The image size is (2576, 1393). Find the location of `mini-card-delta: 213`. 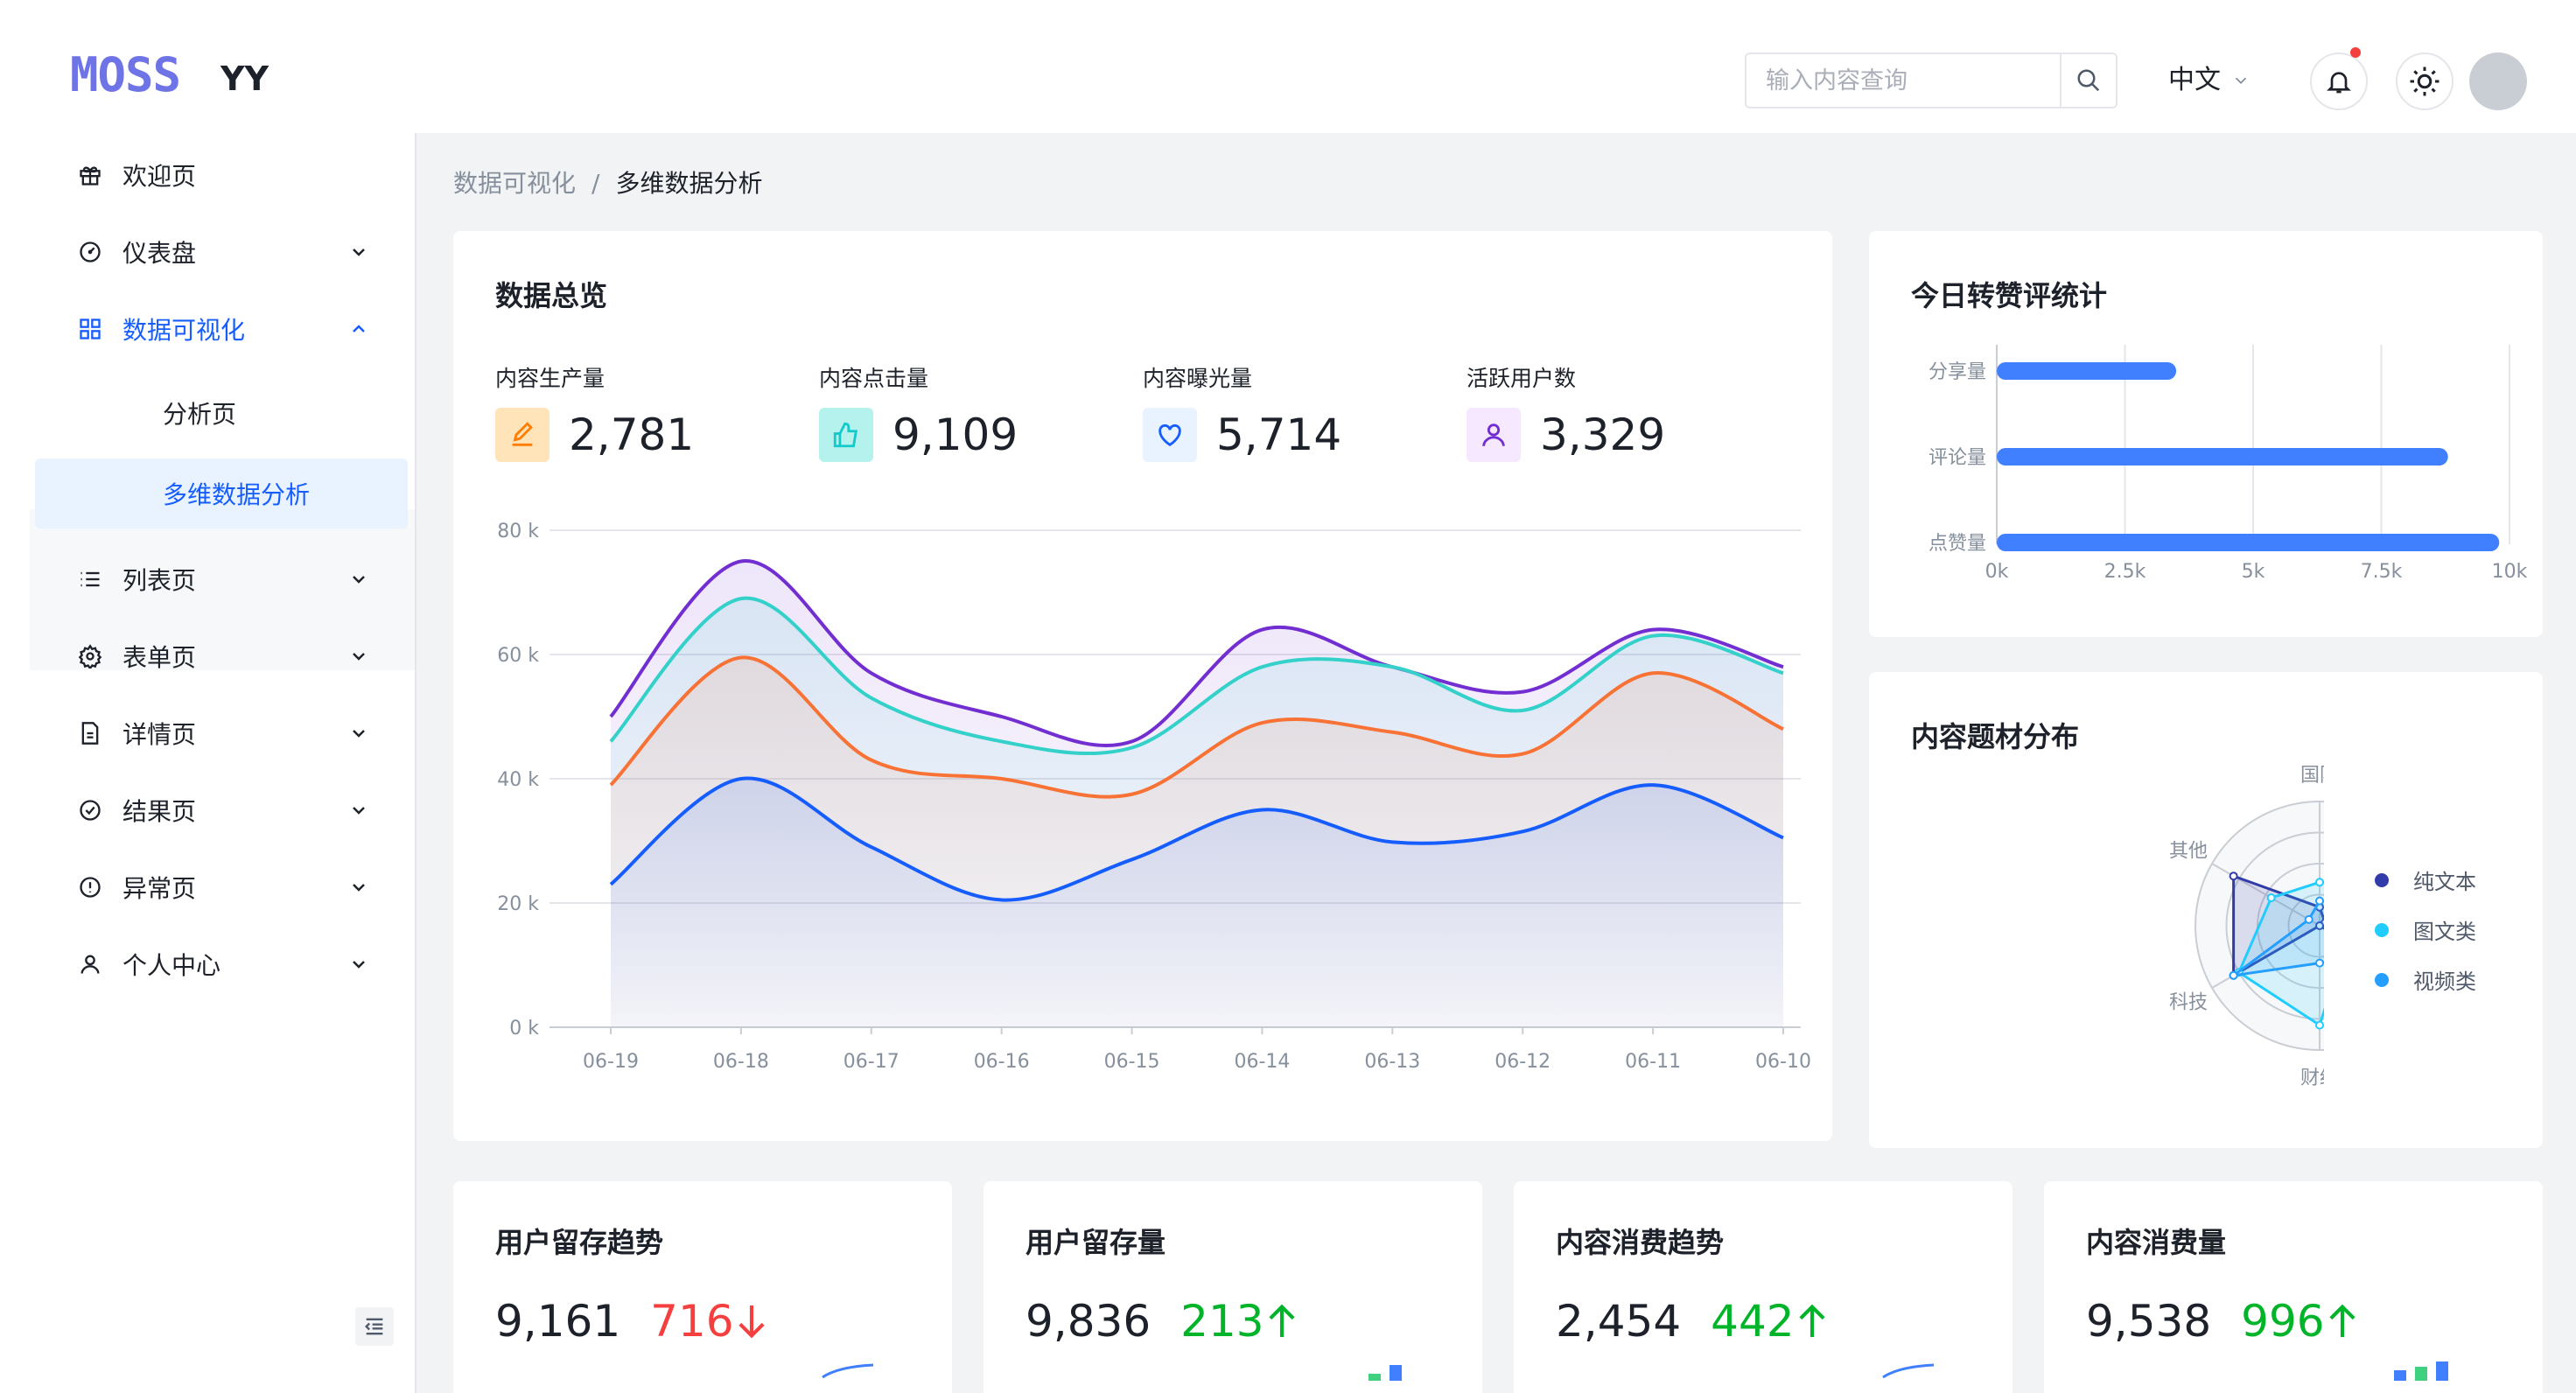

mini-card-delta: 213 is located at coordinates (1239, 1321).